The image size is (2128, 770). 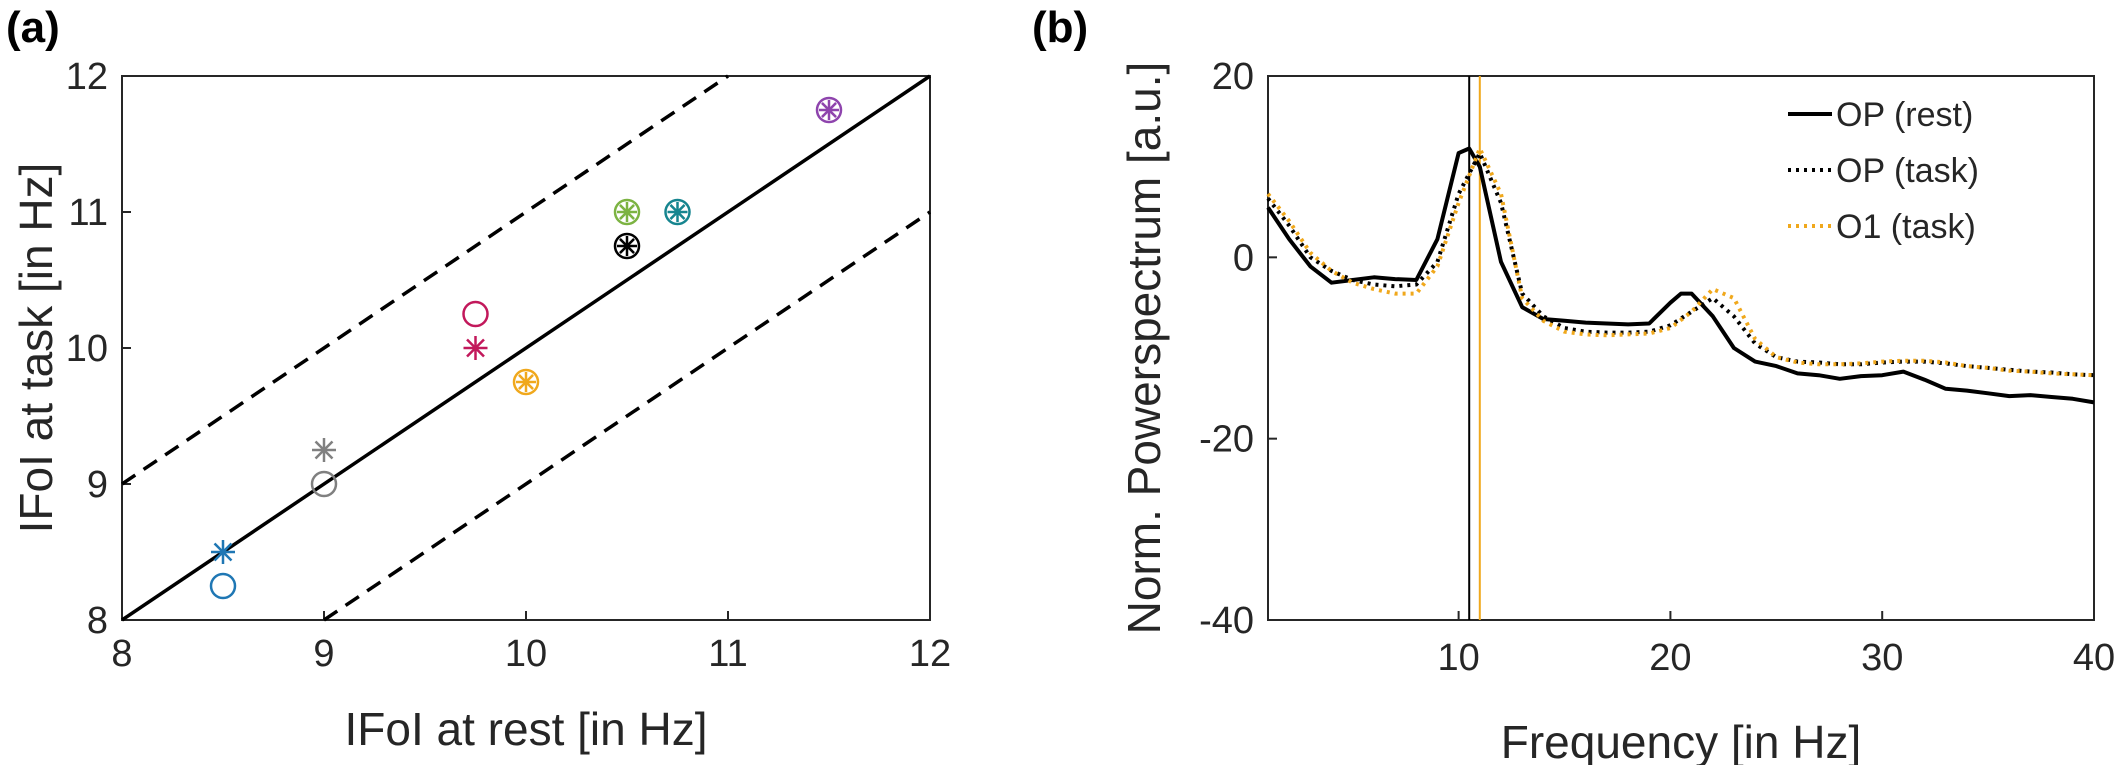 What do you see at coordinates (1907, 171) in the screenshot?
I see `legend-label-op-task: OP (task)` at bounding box center [1907, 171].